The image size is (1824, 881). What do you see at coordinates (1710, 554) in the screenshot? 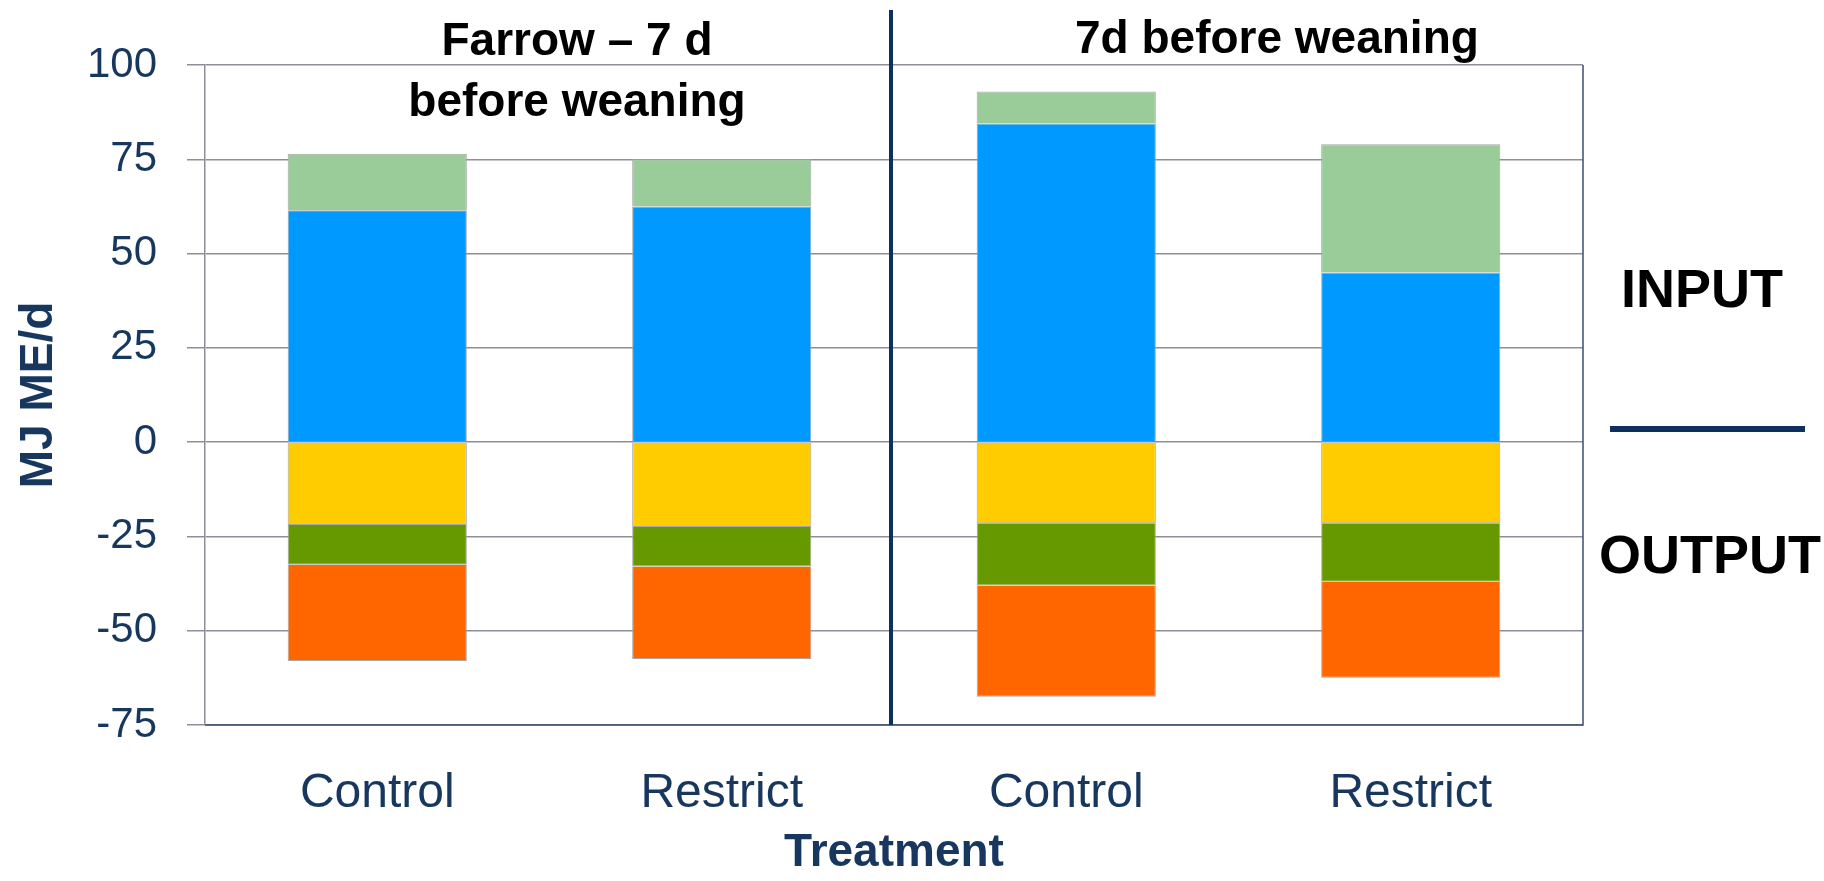
I see `text: OUTPUT` at bounding box center [1710, 554].